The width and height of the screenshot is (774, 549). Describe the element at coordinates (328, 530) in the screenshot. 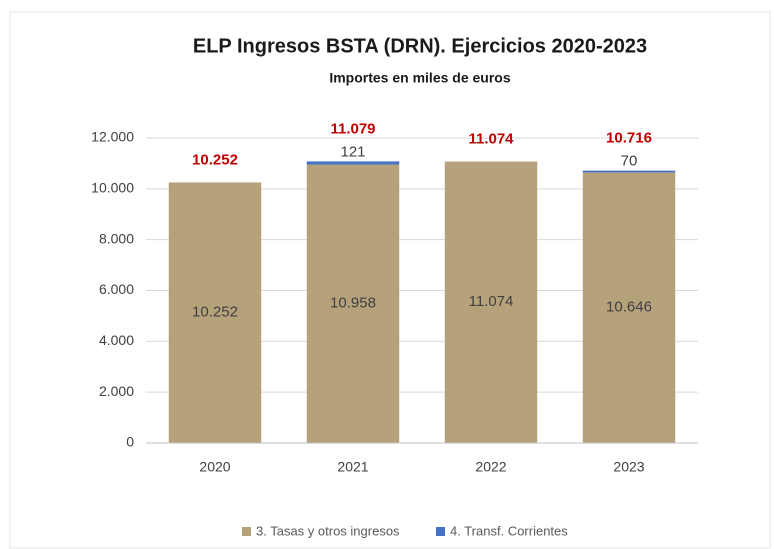

I see `legend-label: 3. Tasas y otros ingresos` at that location.